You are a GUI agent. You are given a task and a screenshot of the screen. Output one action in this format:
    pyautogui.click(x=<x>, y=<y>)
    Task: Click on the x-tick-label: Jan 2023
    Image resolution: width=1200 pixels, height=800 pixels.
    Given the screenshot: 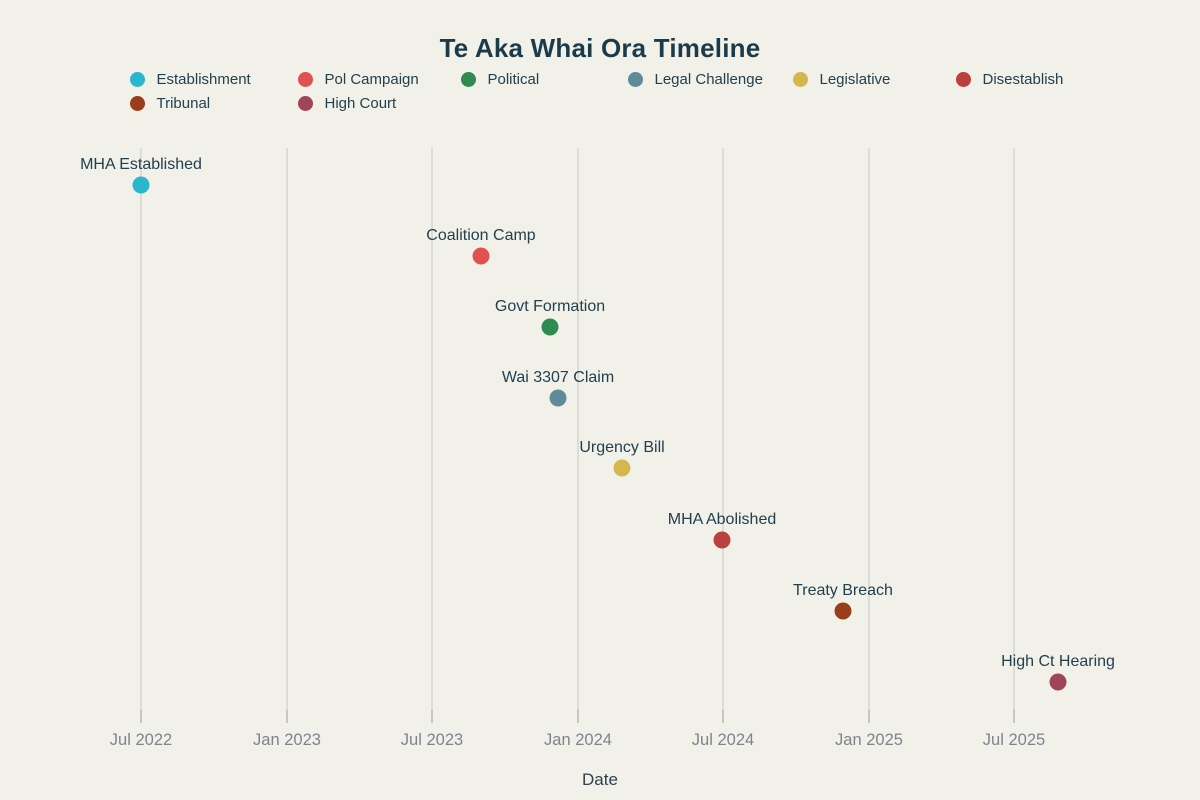 What is the action you would take?
    pyautogui.click(x=287, y=740)
    